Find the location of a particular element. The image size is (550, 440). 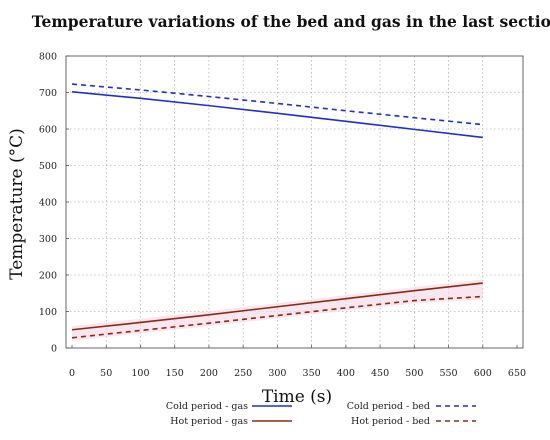

x-tick-label: 100 is located at coordinates (140, 373).